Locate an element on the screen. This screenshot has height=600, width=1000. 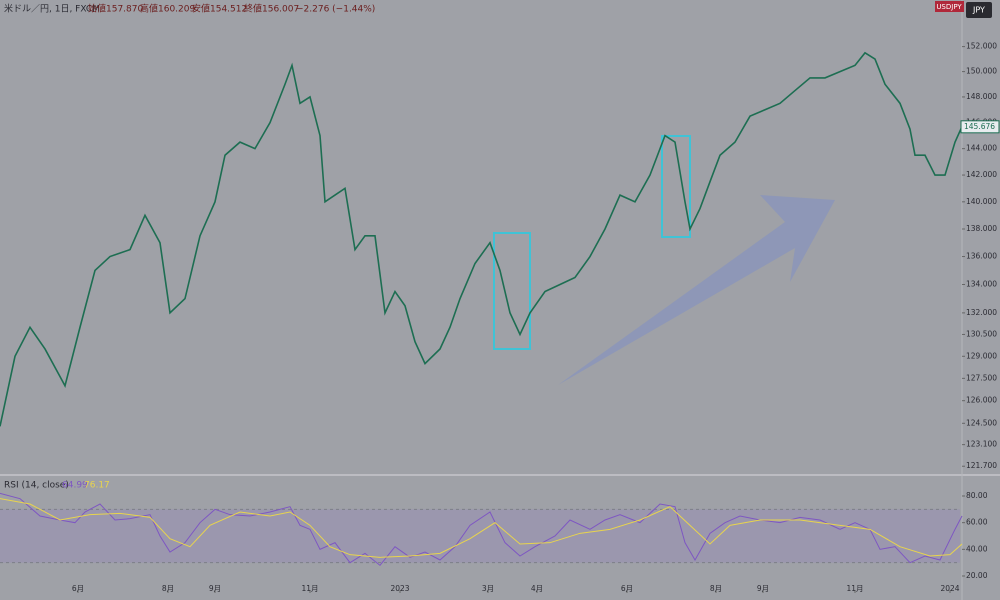
y-tick-label: 148.000 is located at coordinates (981, 96).